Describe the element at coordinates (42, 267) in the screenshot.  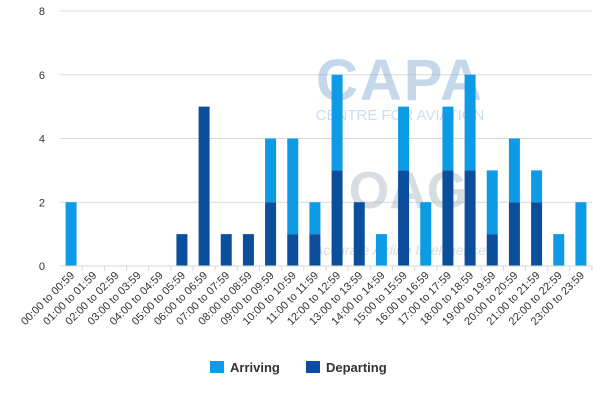
I see `y-tick-label: 0` at that location.